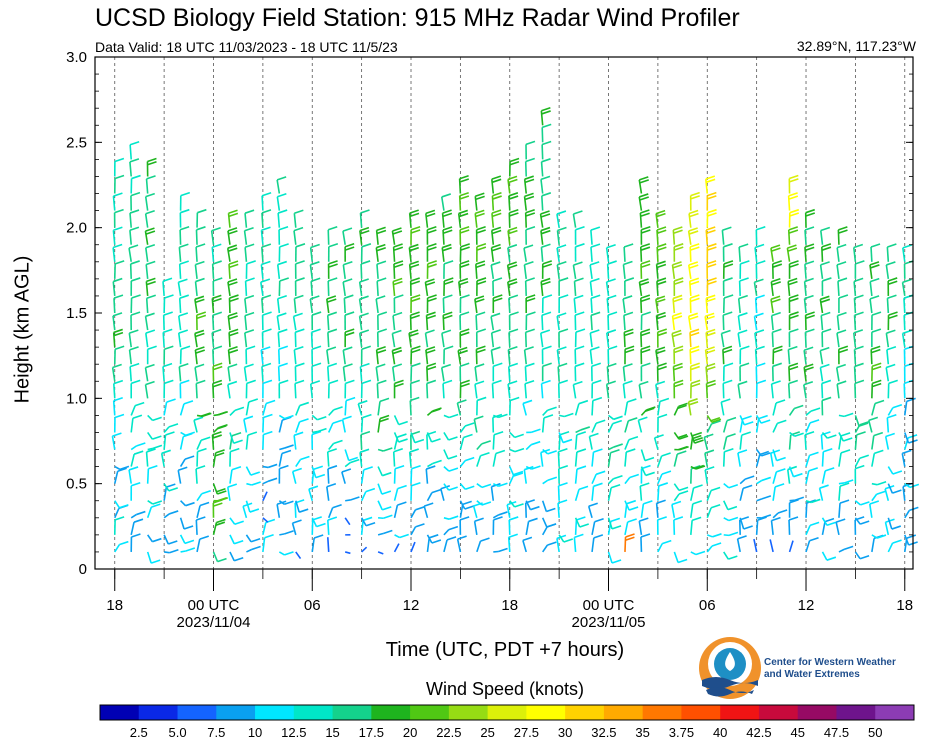 This screenshot has width=927, height=747. What do you see at coordinates (642, 732) in the screenshot?
I see `colorbar-label: 35` at bounding box center [642, 732].